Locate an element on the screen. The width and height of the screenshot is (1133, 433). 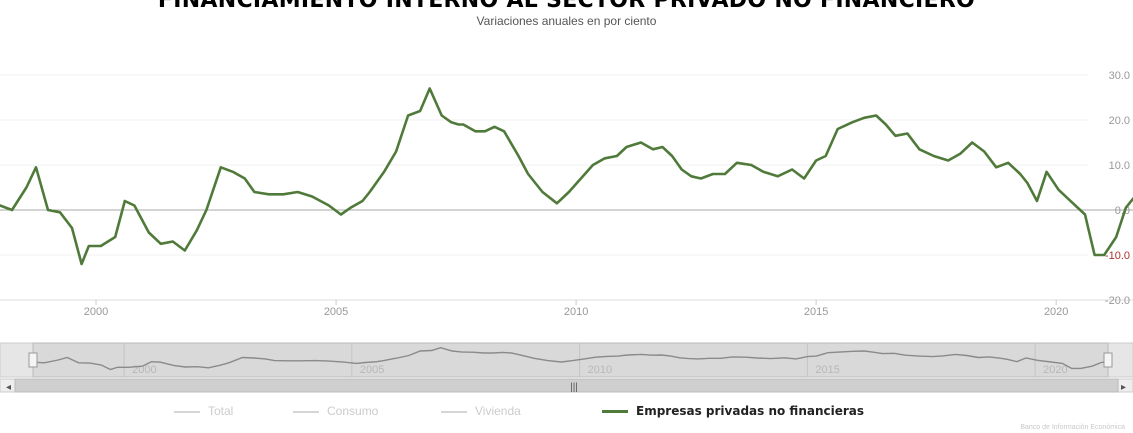
source-credit: Banco de Información Económica is located at coordinates (1072, 427).